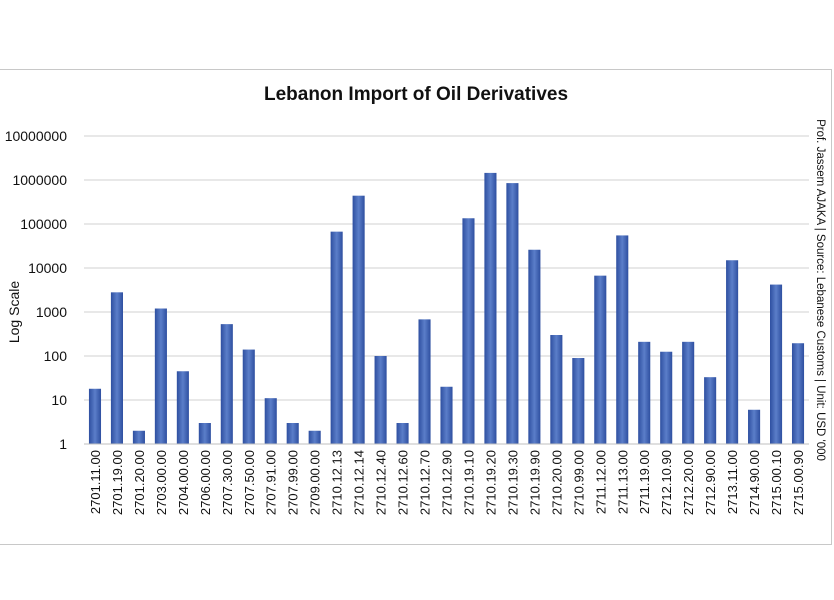 This screenshot has height=600, width=834. I want to click on y-tick-label: 10000, so click(47, 268).